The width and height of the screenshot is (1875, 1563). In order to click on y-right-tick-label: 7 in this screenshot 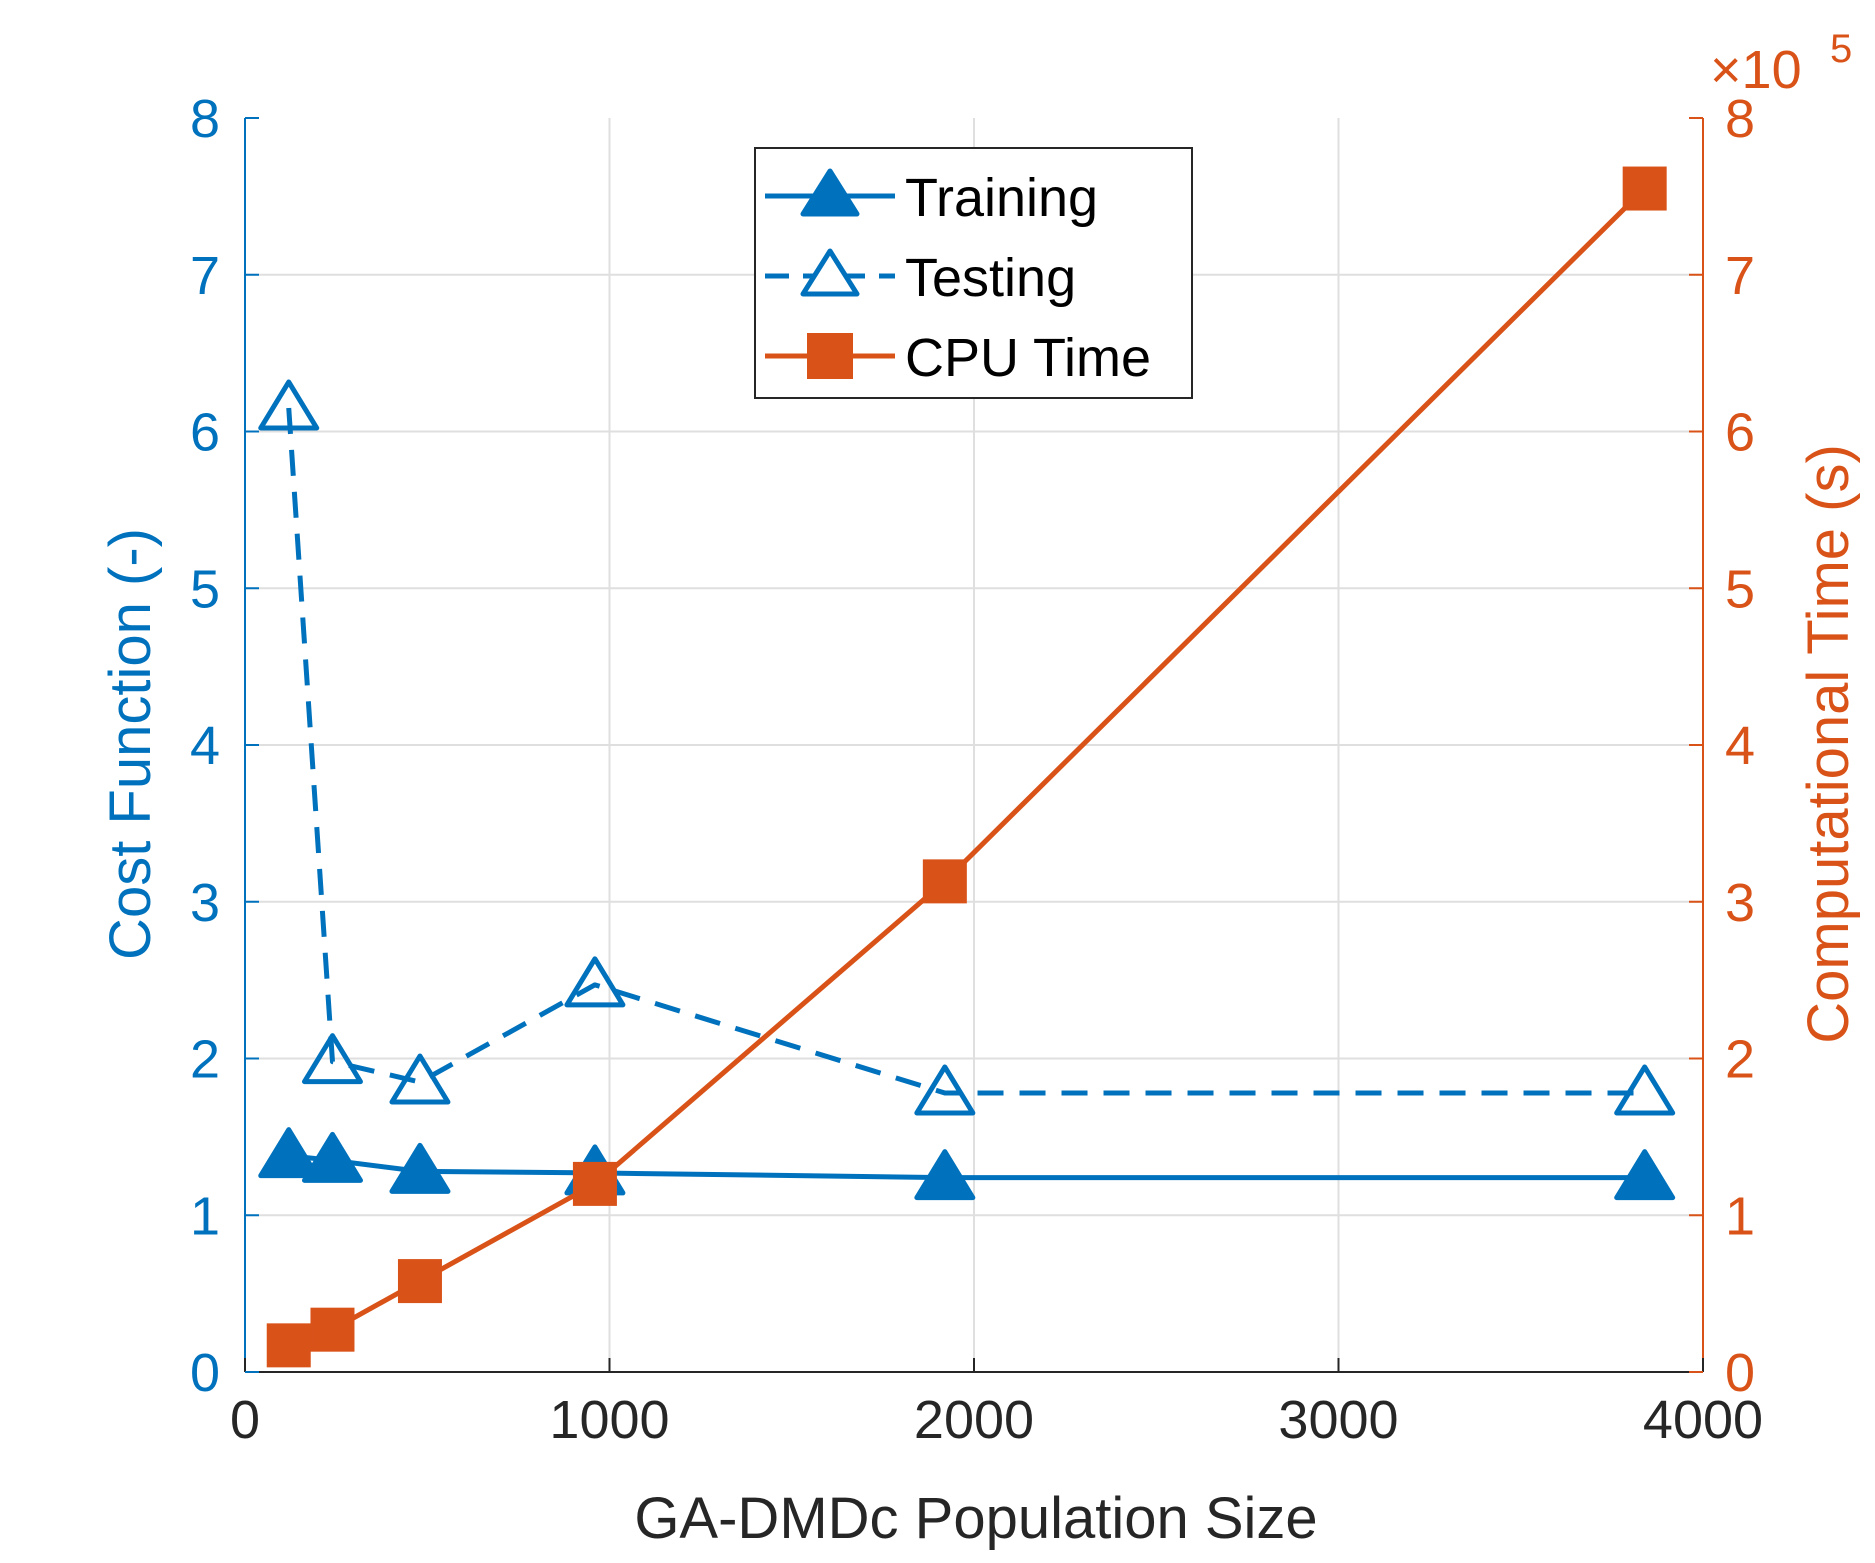, I will do `click(1740, 276)`.